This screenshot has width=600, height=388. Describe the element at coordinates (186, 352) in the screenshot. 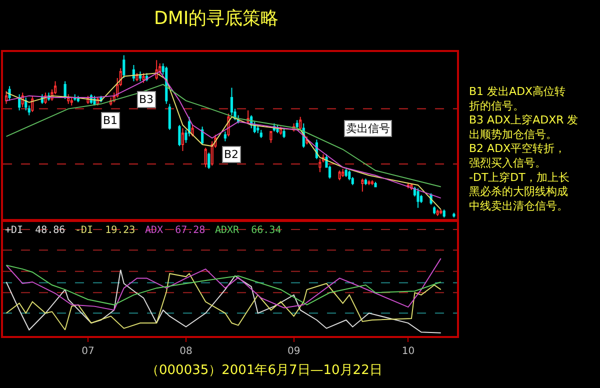

I see `x-tick-label: 08` at that location.